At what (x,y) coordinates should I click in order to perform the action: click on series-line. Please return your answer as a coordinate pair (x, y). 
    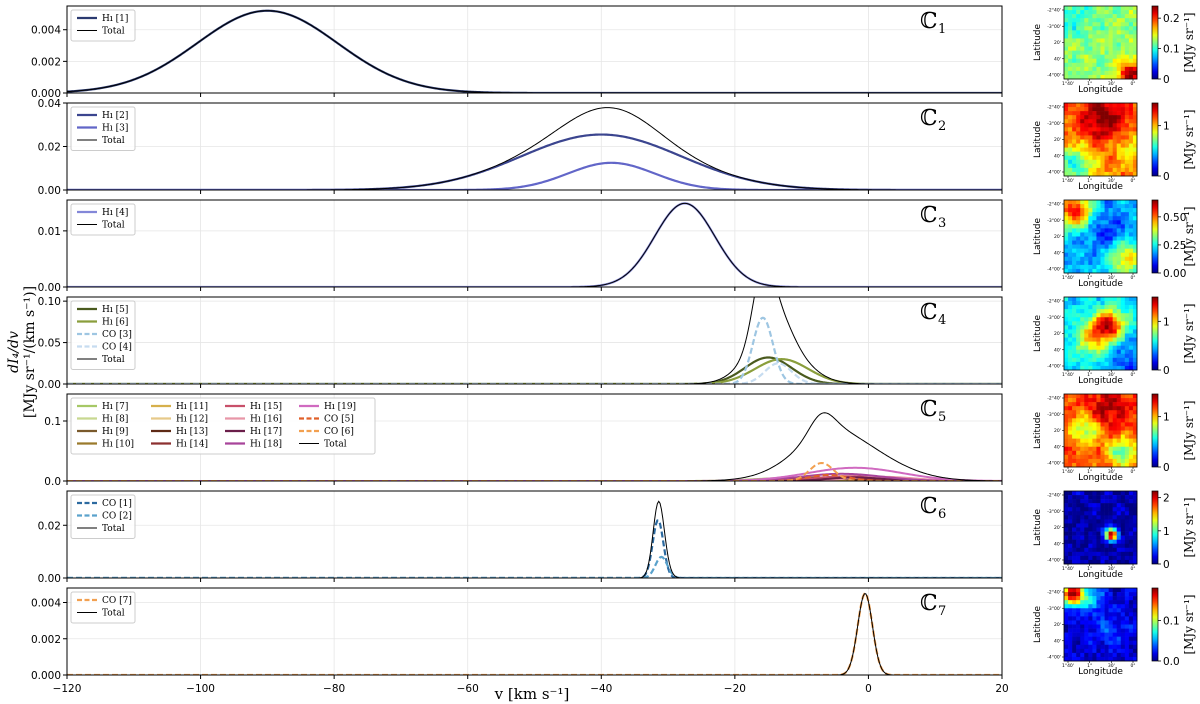
    Looking at the image, I should click on (534, 476).